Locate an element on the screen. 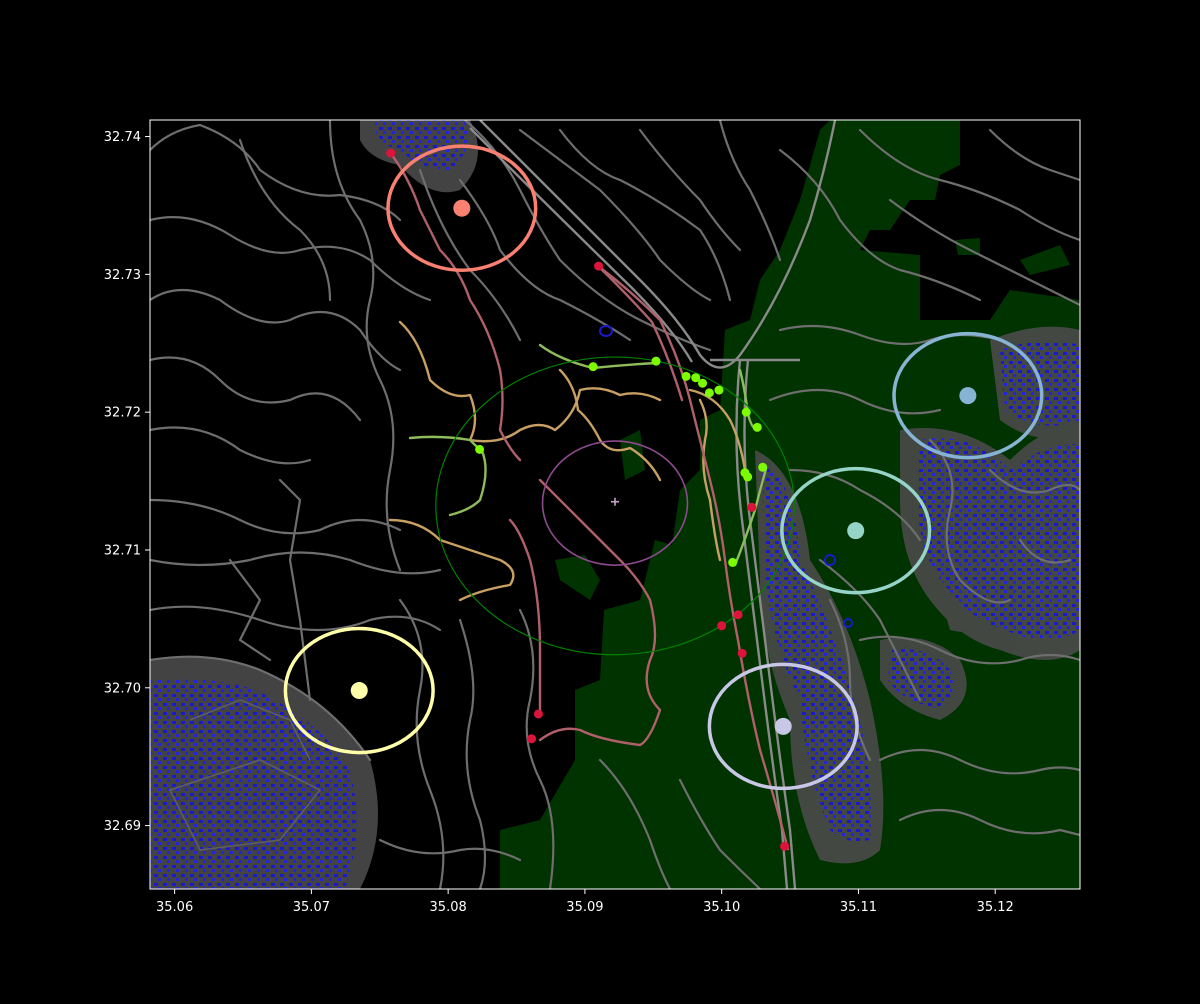 The image size is (1200, 1004). x-tick-label: 35.11 is located at coordinates (858, 907).